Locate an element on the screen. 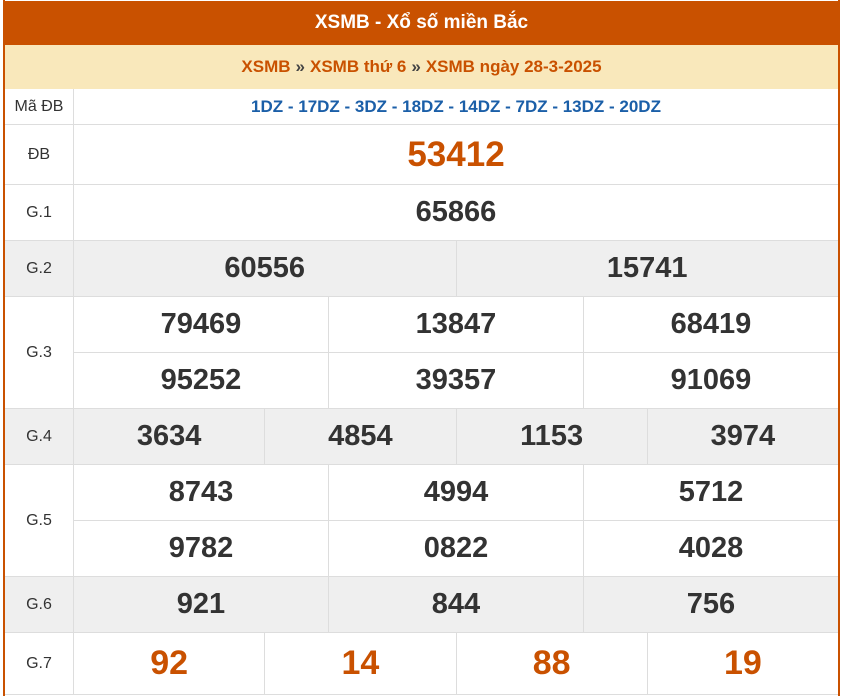 Image resolution: width=844 pixels, height=696 pixels. breadcrumb-xsmb-date: XSMB ngày 28-3-2025 is located at coordinates (513, 66).